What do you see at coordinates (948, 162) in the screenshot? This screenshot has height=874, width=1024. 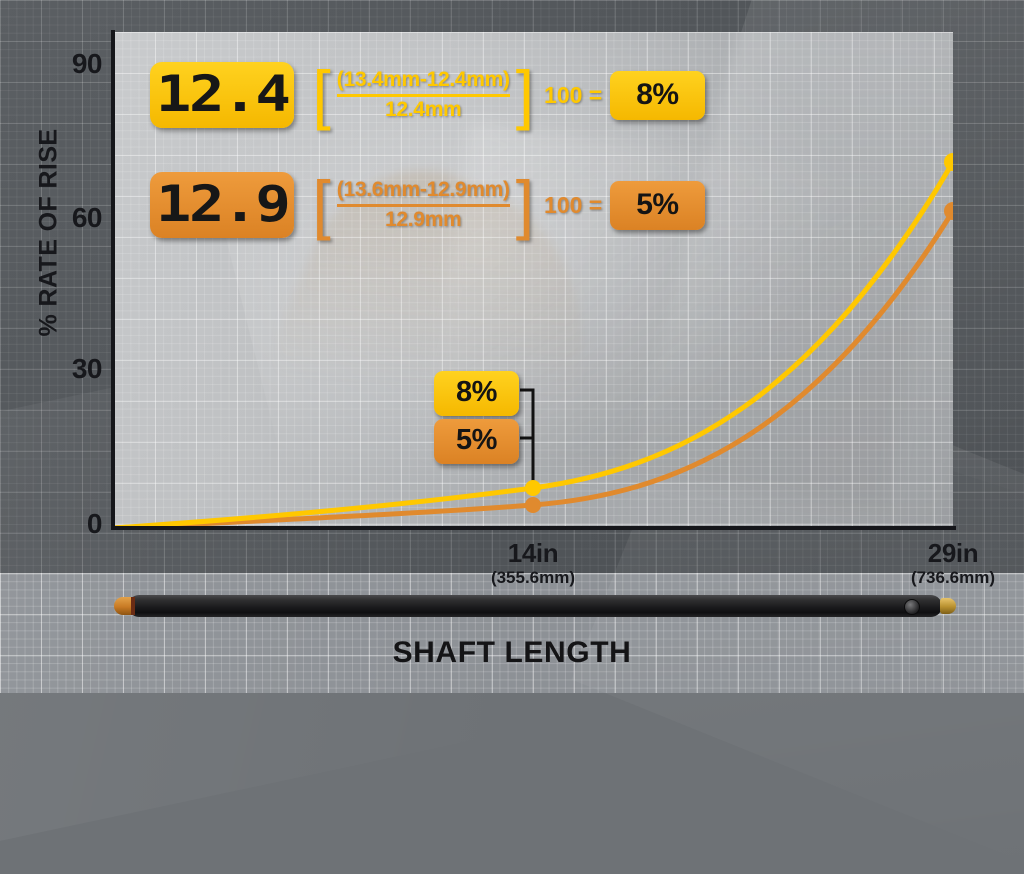 I see `marker-12-4-29in` at bounding box center [948, 162].